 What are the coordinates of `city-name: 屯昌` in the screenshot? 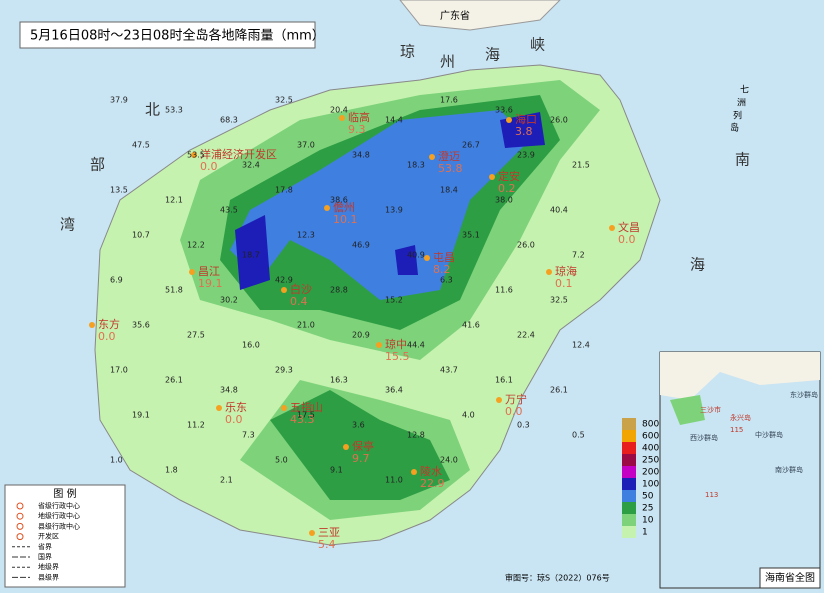 It's located at (444, 257).